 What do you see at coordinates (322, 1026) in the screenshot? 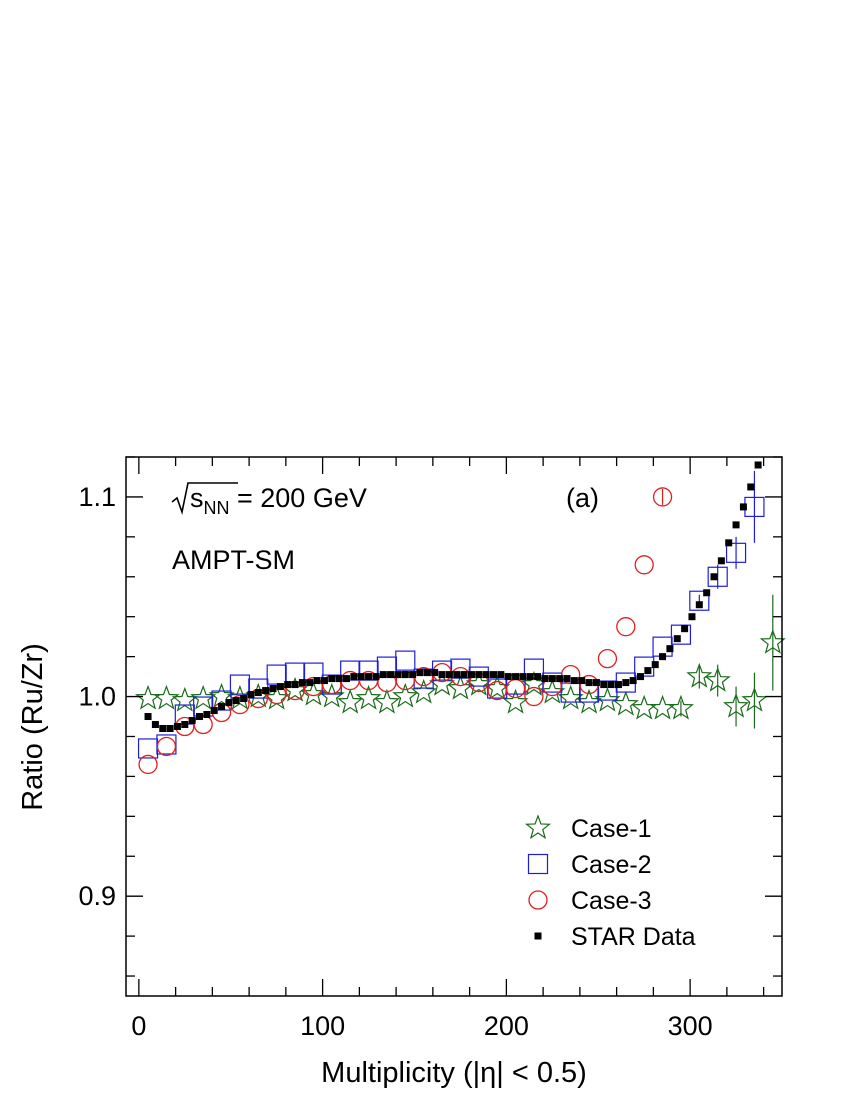
I see `x-tick-label: 100` at bounding box center [322, 1026].